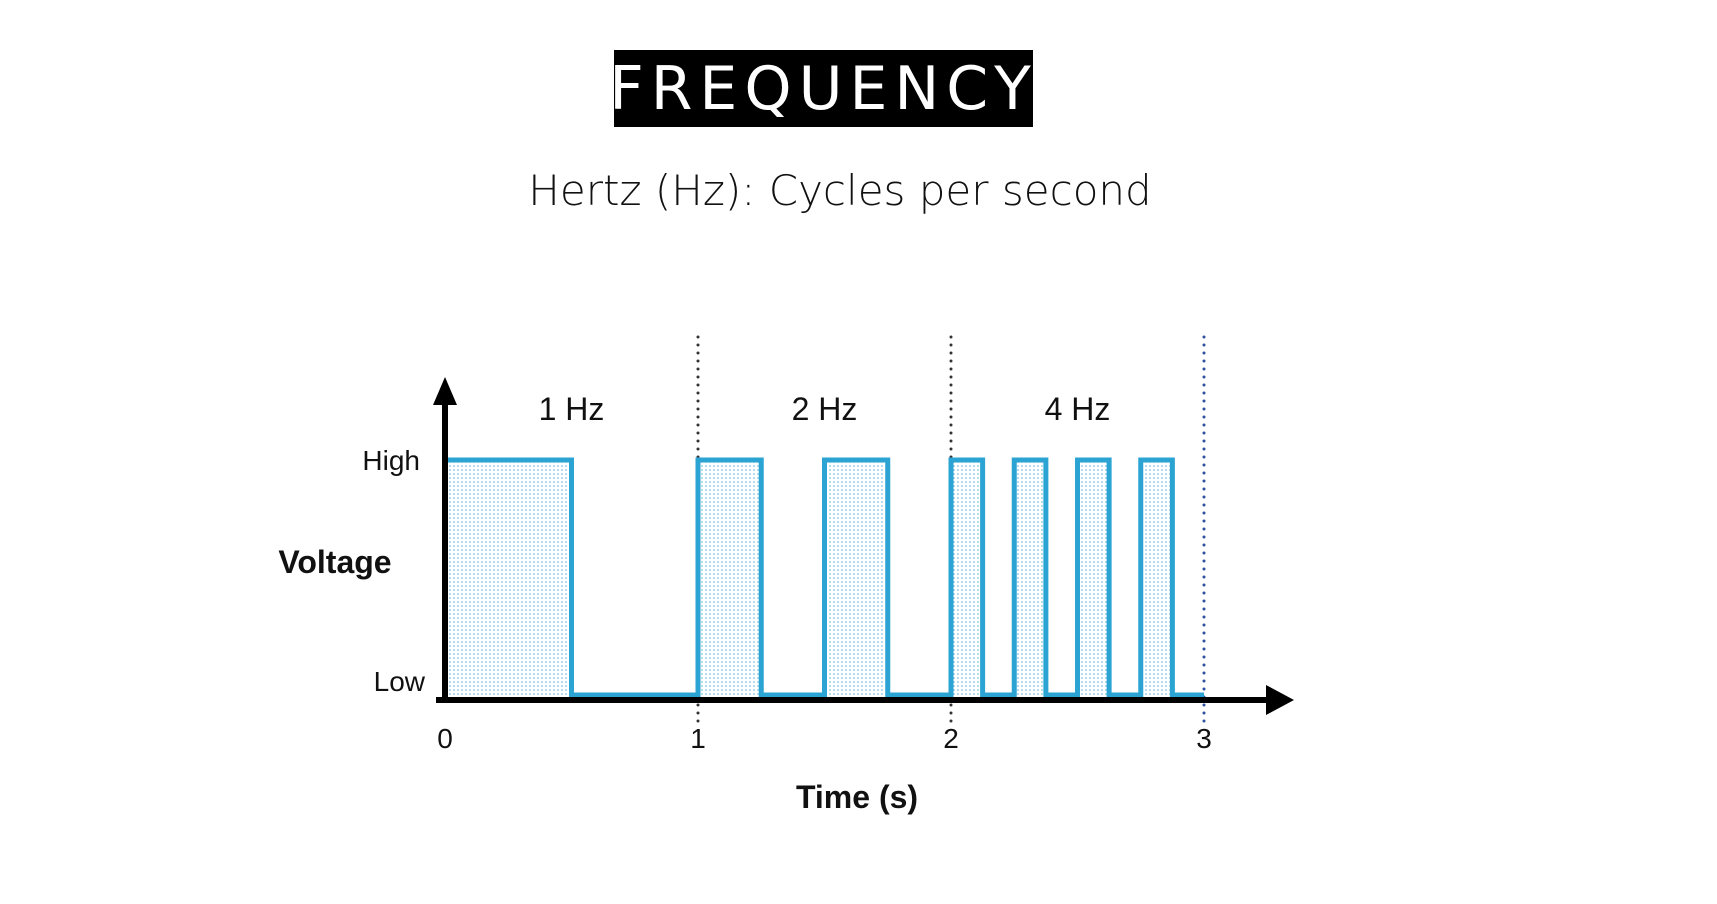 Image resolution: width=1717 pixels, height=904 pixels. Describe the element at coordinates (445, 738) in the screenshot. I see `x-tick-label: 0` at that location.